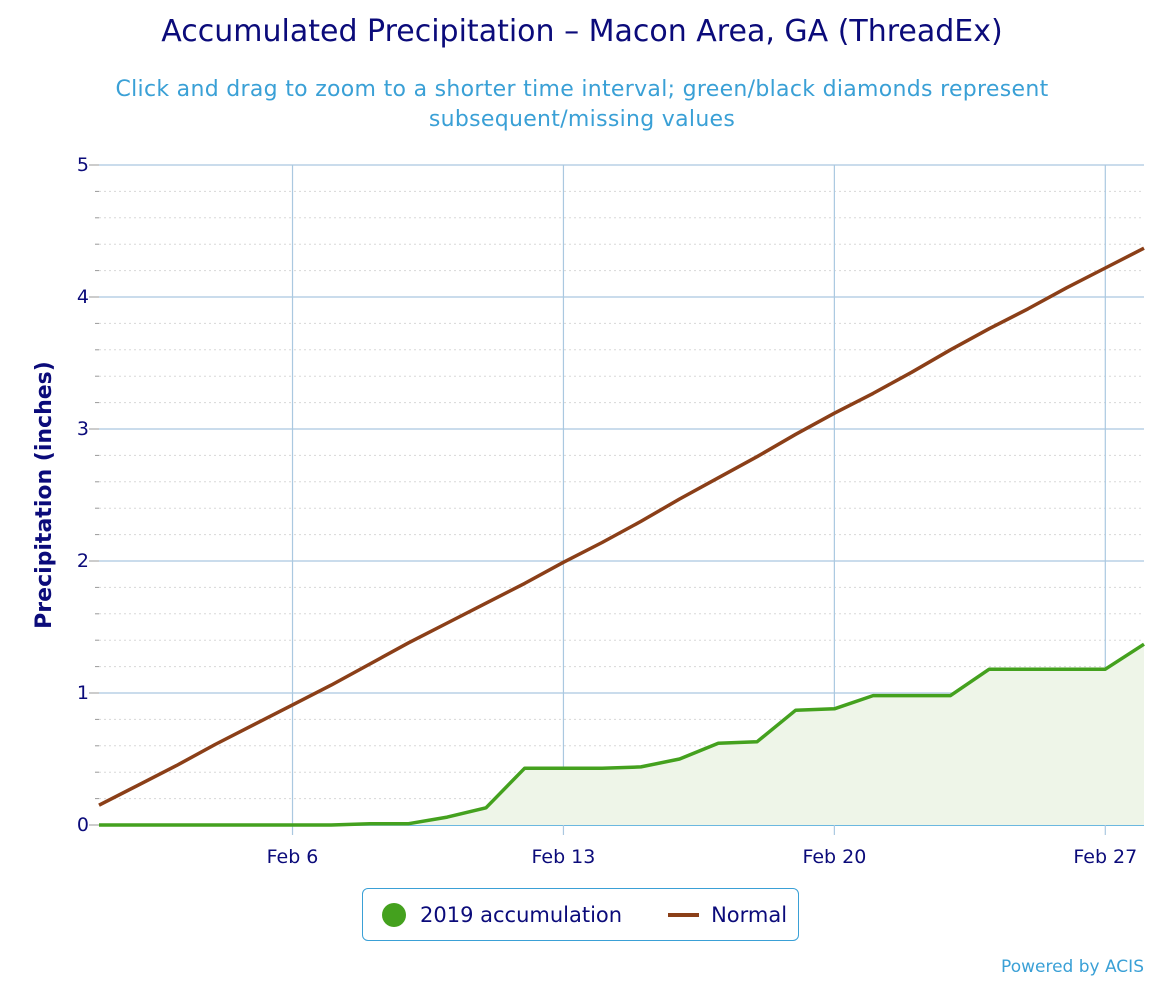 The width and height of the screenshot is (1164, 984). I want to click on y-tick-label: 3, so click(83, 429).